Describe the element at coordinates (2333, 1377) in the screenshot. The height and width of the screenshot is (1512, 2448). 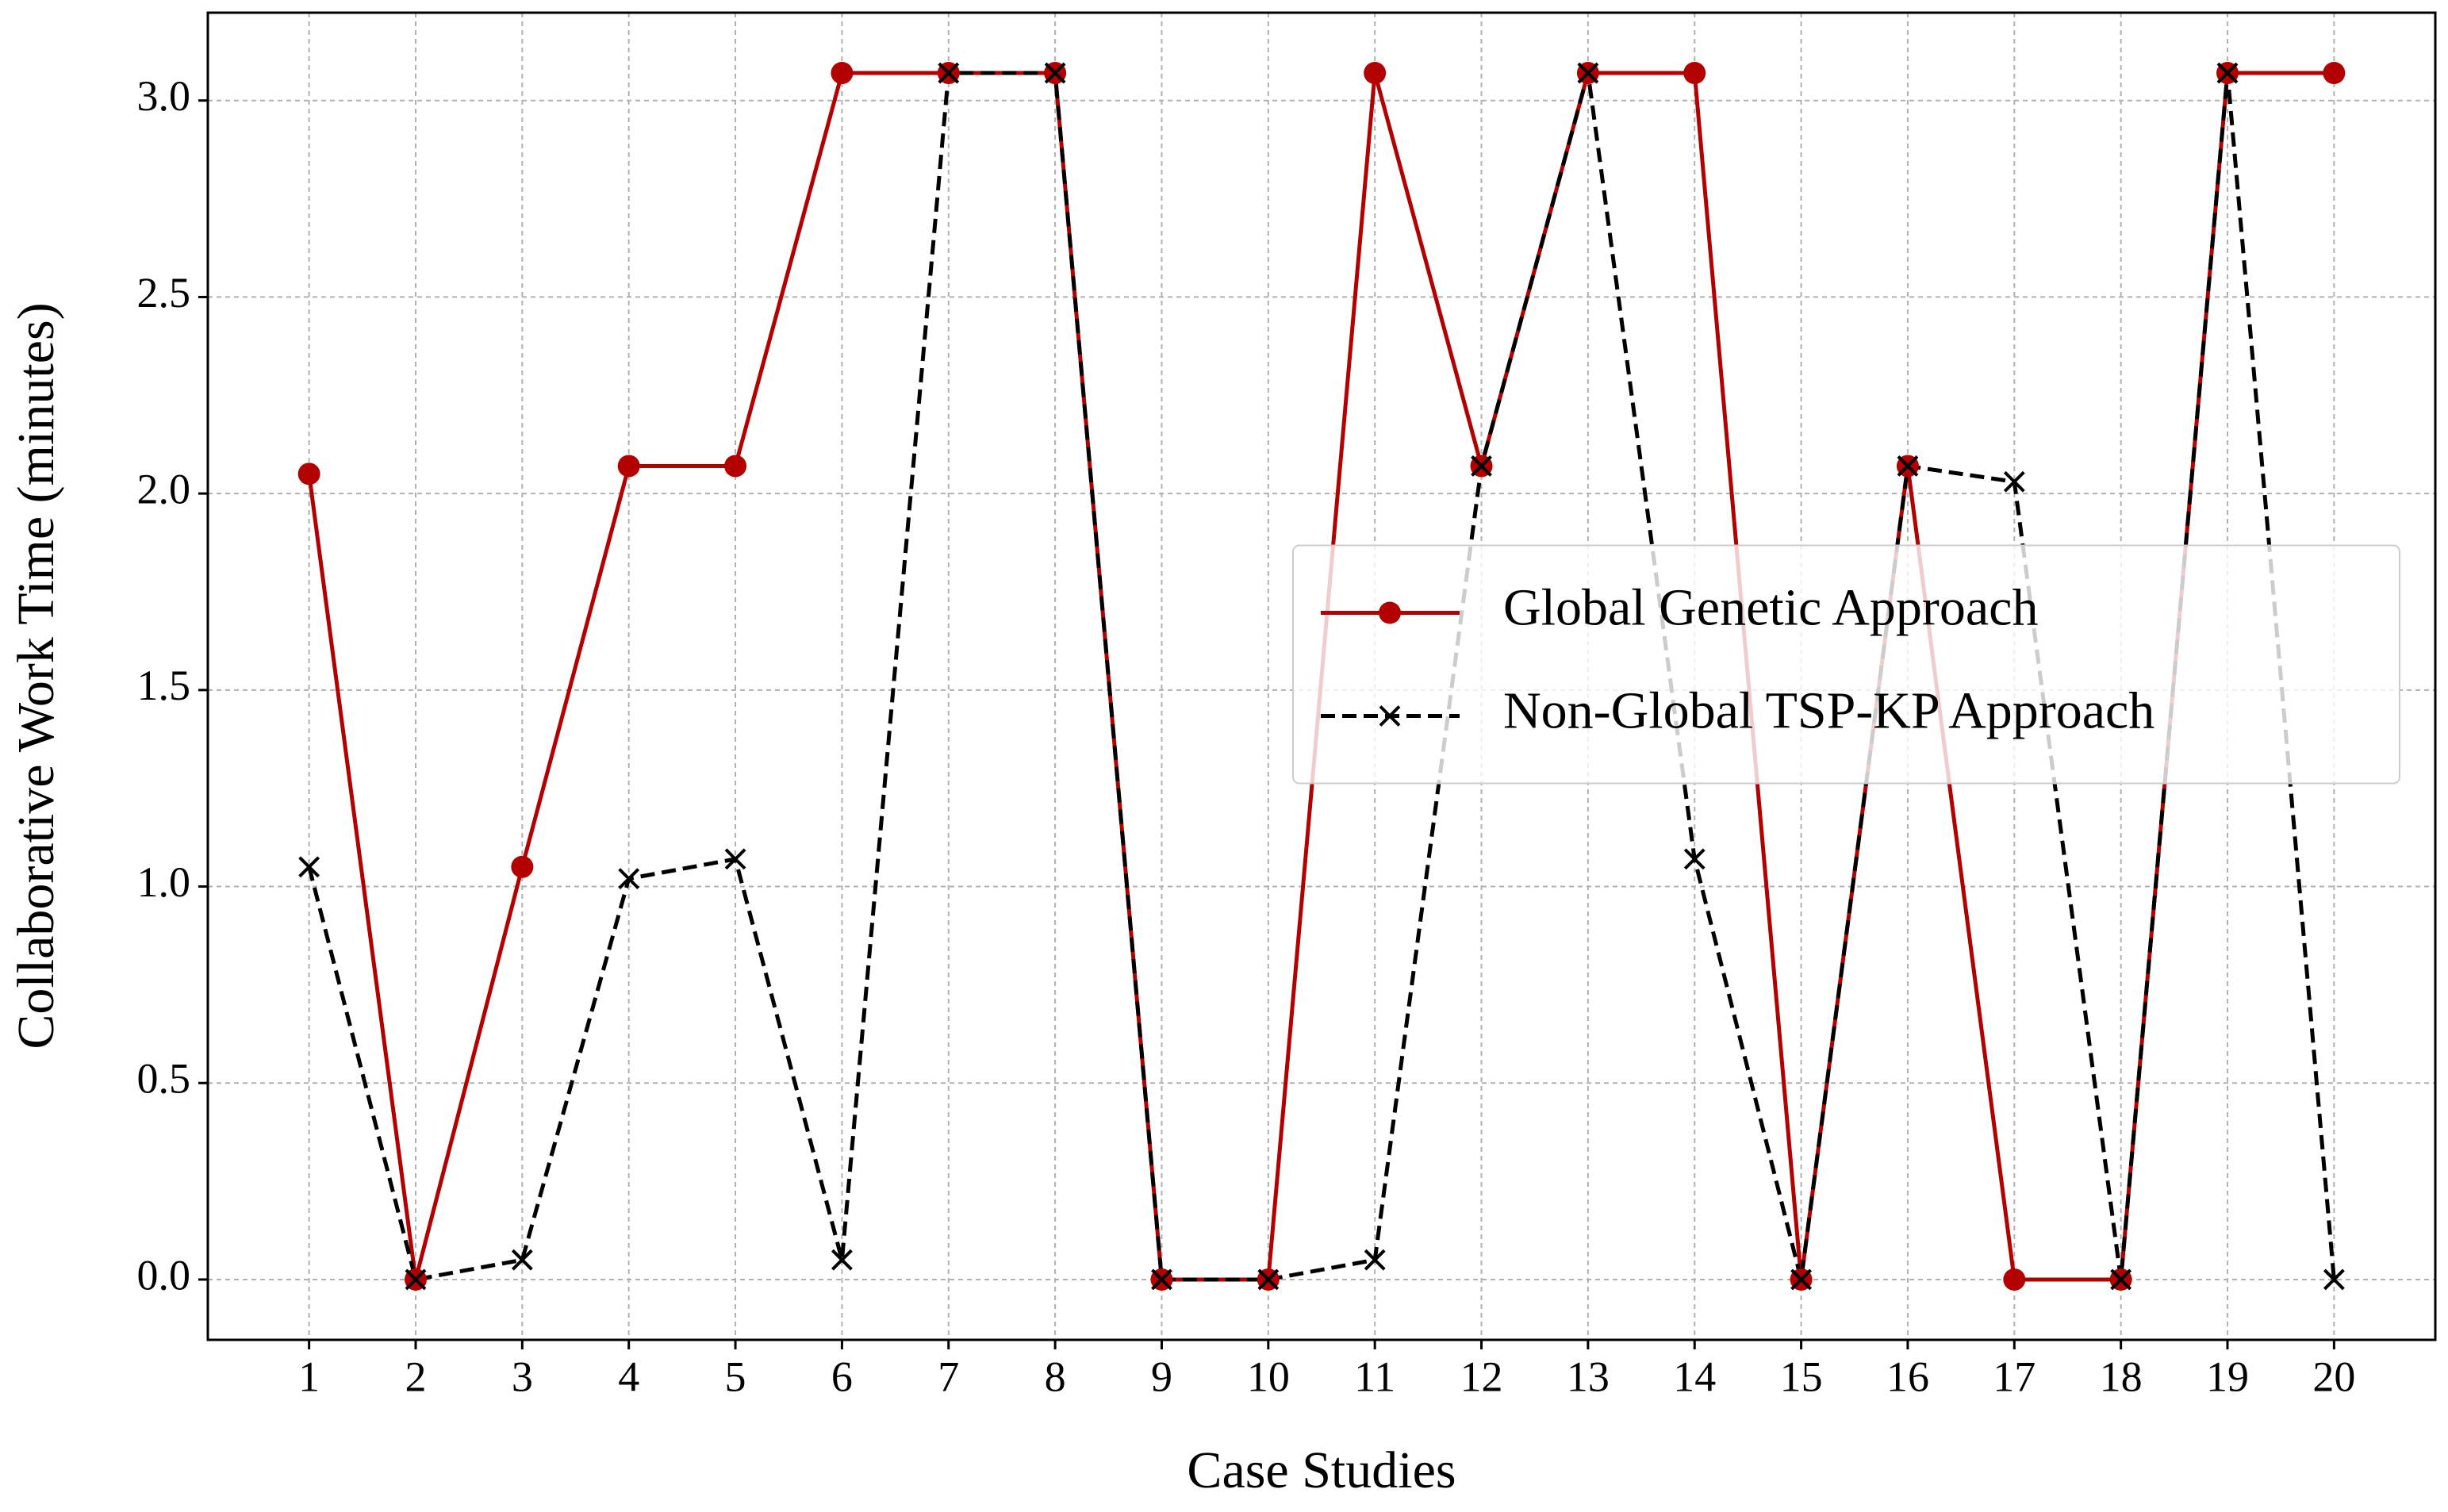
I see `x-tick-label: 20` at that location.